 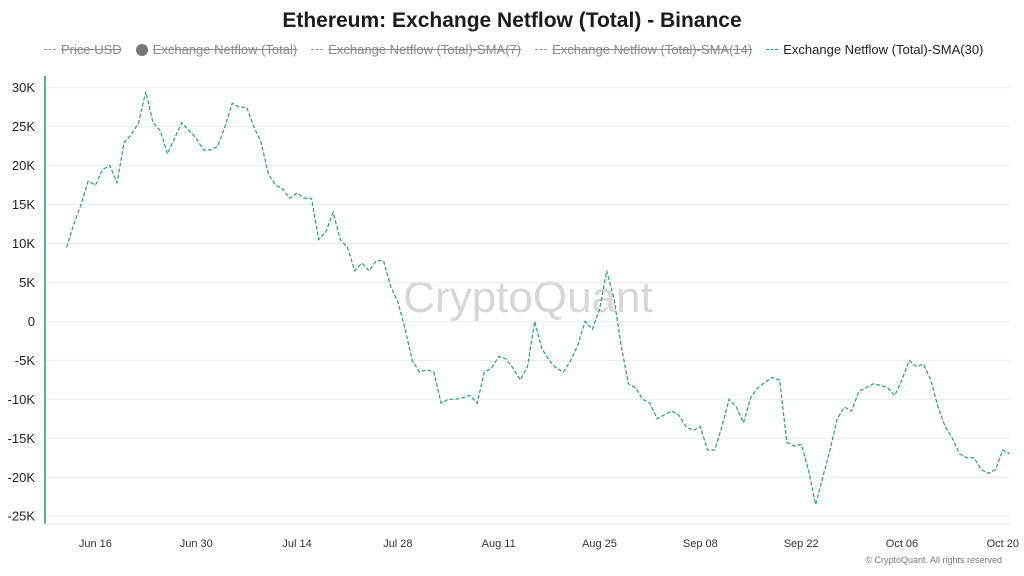 What do you see at coordinates (196, 544) in the screenshot?
I see `x-tick-label: Jun 30` at bounding box center [196, 544].